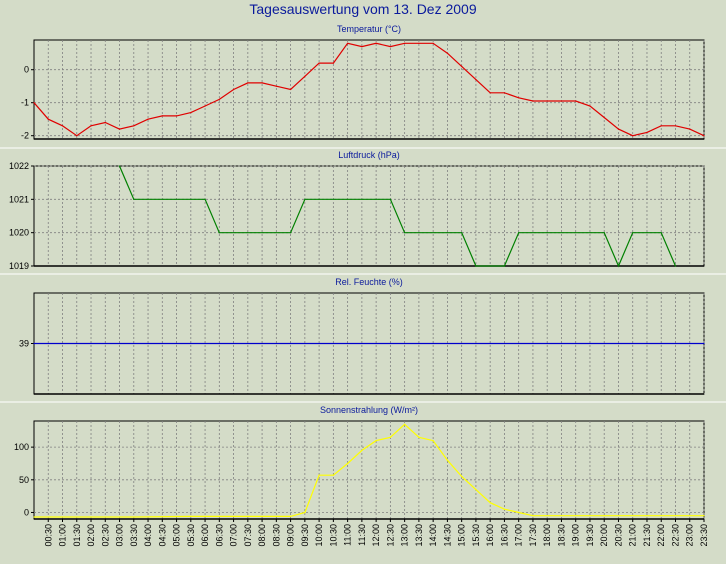 The image size is (726, 564). I want to click on y-tick-label: 1021, so click(19, 199).